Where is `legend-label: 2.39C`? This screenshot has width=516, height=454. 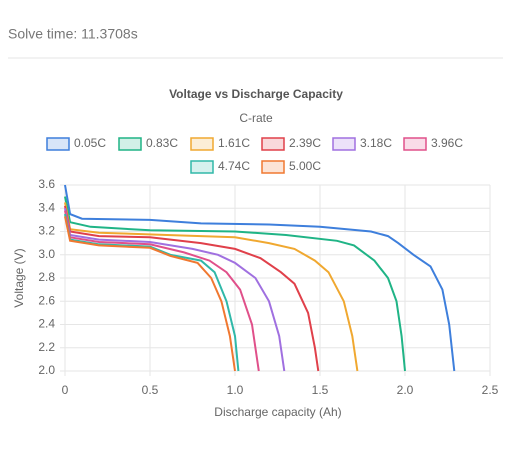 legend-label: 2.39C is located at coordinates (305, 143).